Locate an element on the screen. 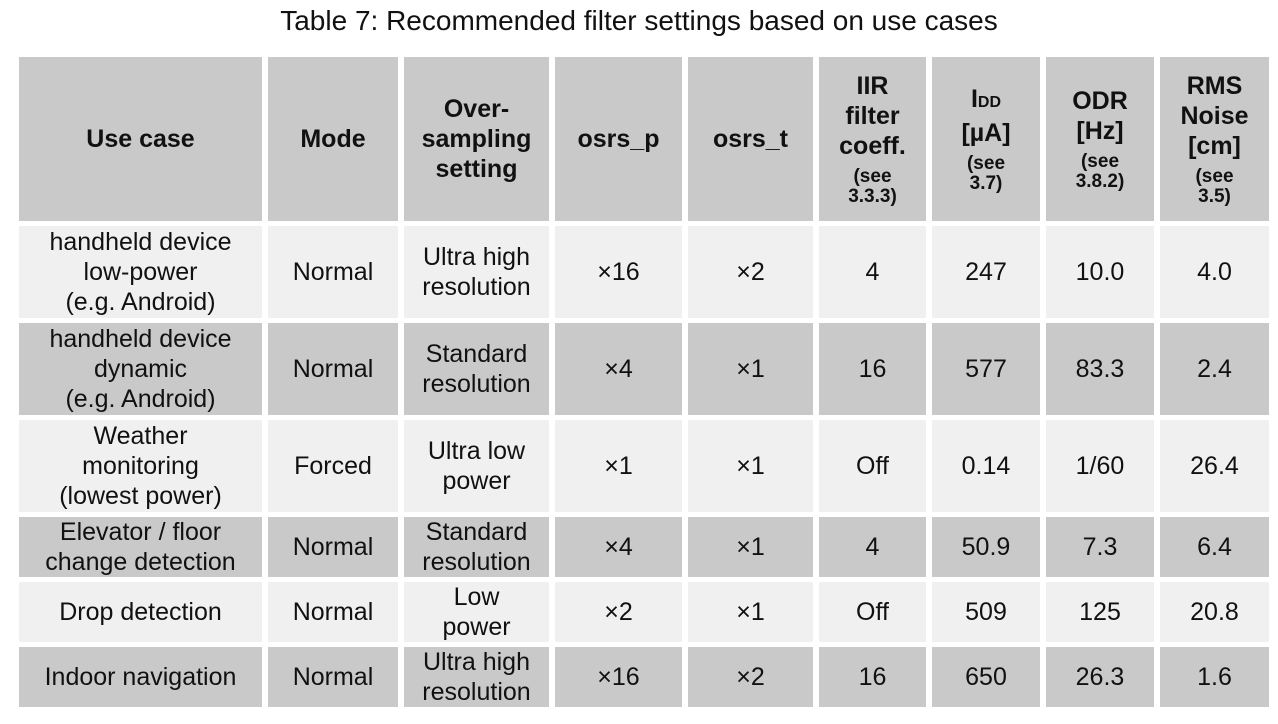 This screenshot has height=724, width=1278. header-idd: IDD [µA] (see 3.7) is located at coordinates (986, 139).